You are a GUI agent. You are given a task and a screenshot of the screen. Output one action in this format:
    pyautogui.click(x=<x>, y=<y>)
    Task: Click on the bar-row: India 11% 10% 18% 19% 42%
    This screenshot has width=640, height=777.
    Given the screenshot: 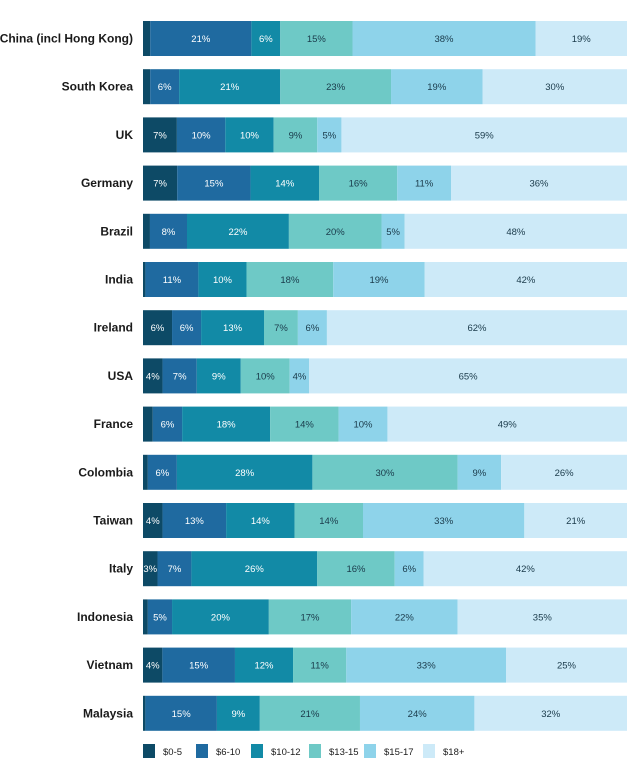 What is the action you would take?
    pyautogui.click(x=366, y=279)
    